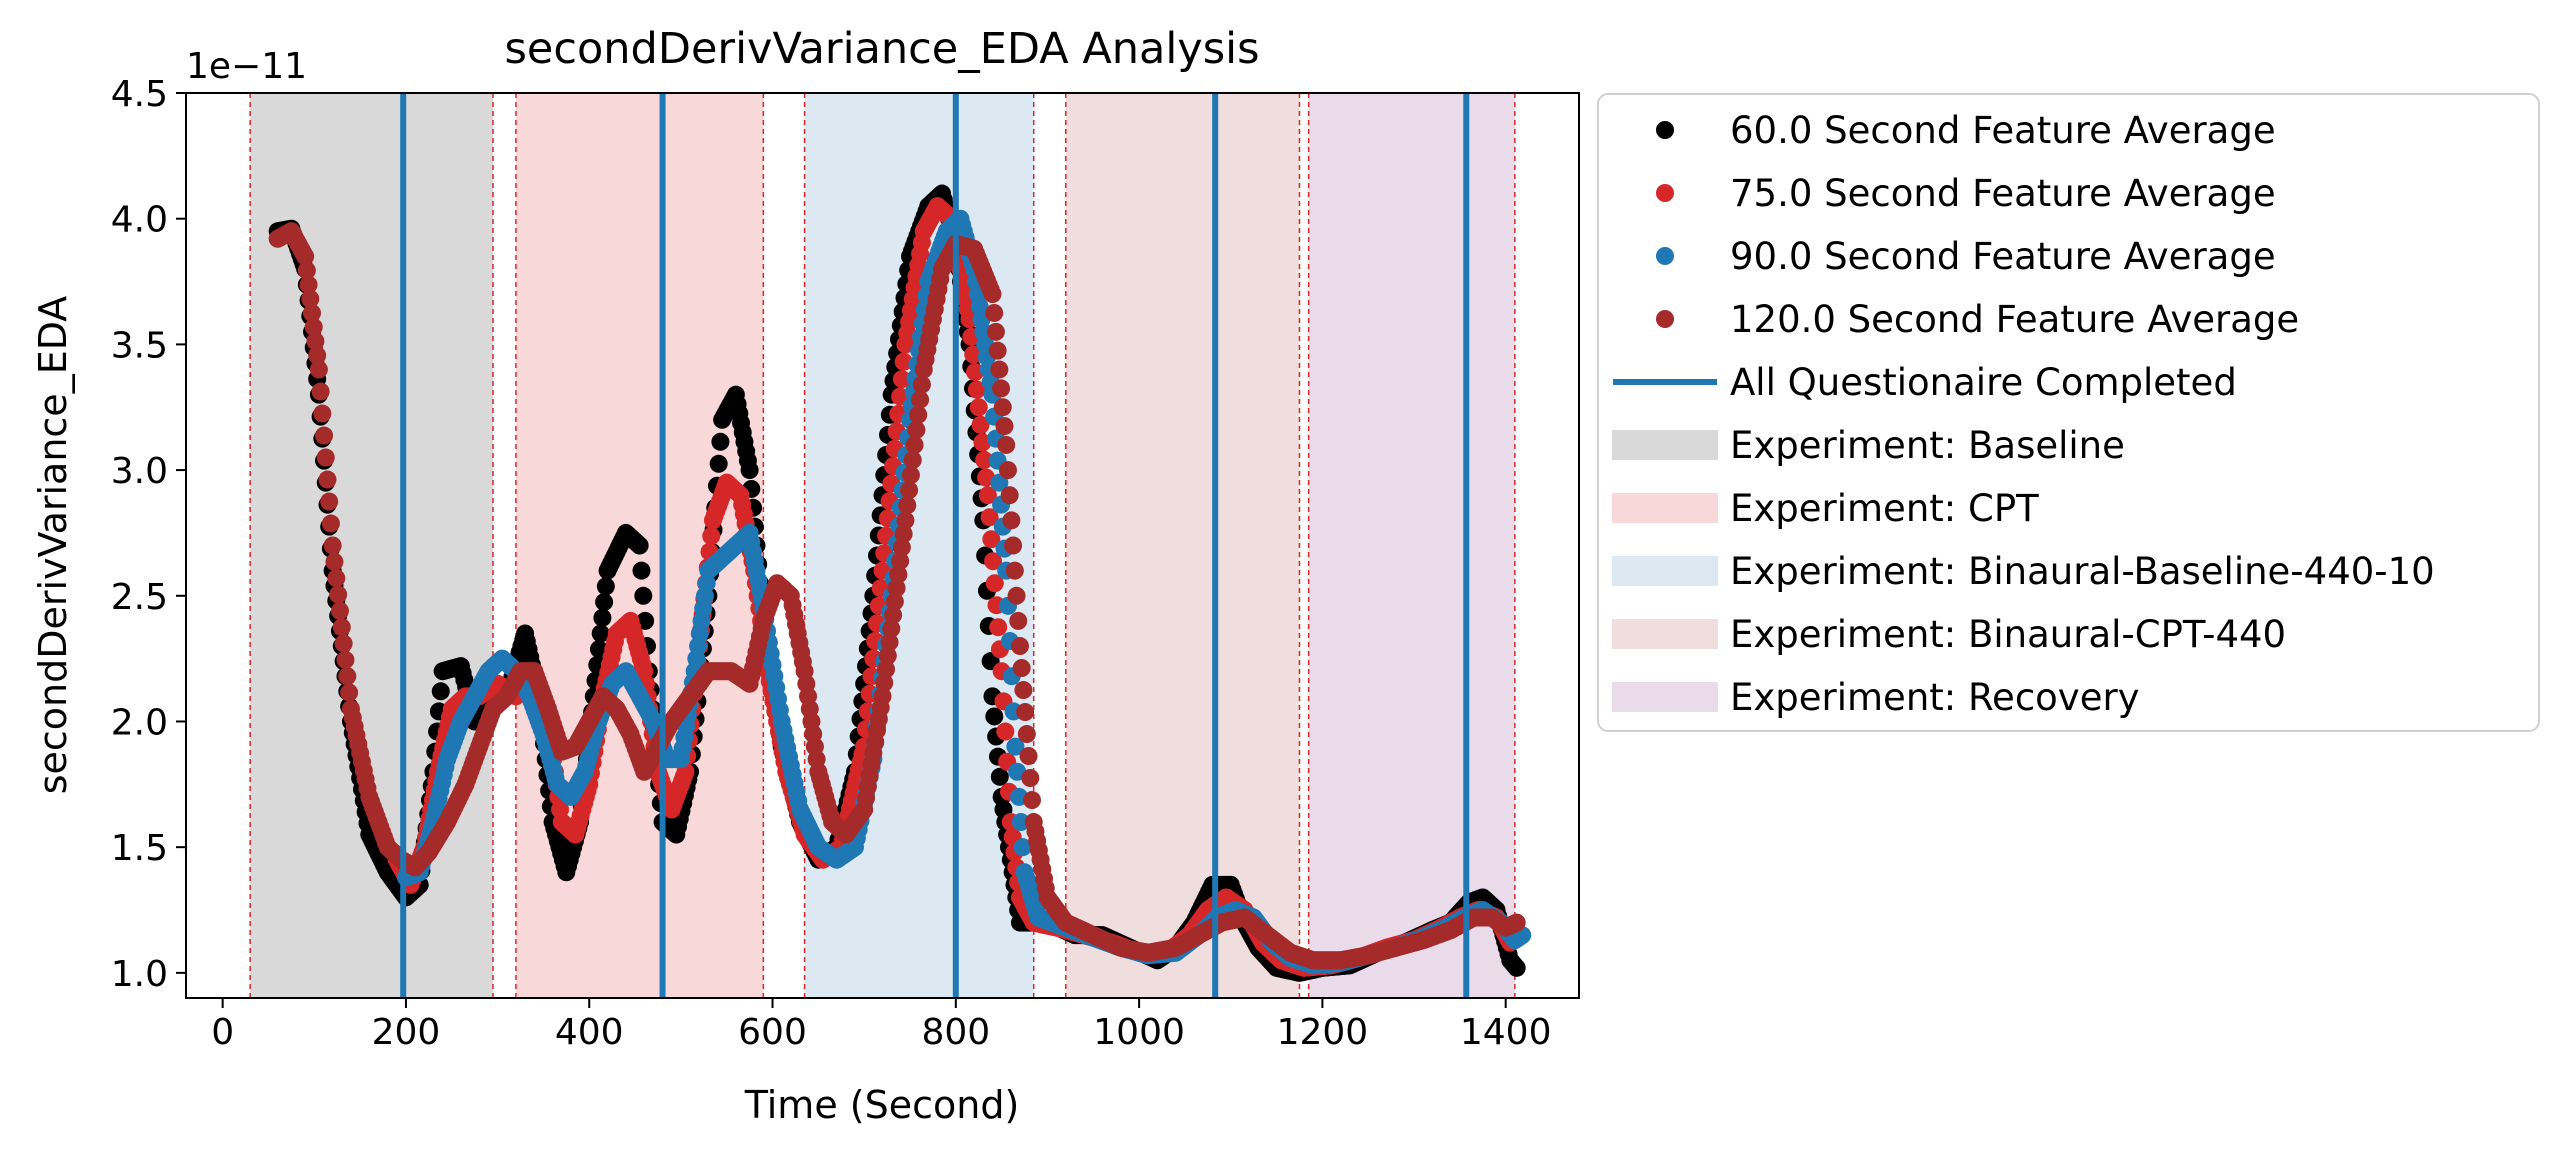 The width and height of the screenshot is (2569, 1158). Describe the element at coordinates (139, 974) in the screenshot. I see `y-tick-label: 1.0` at that location.